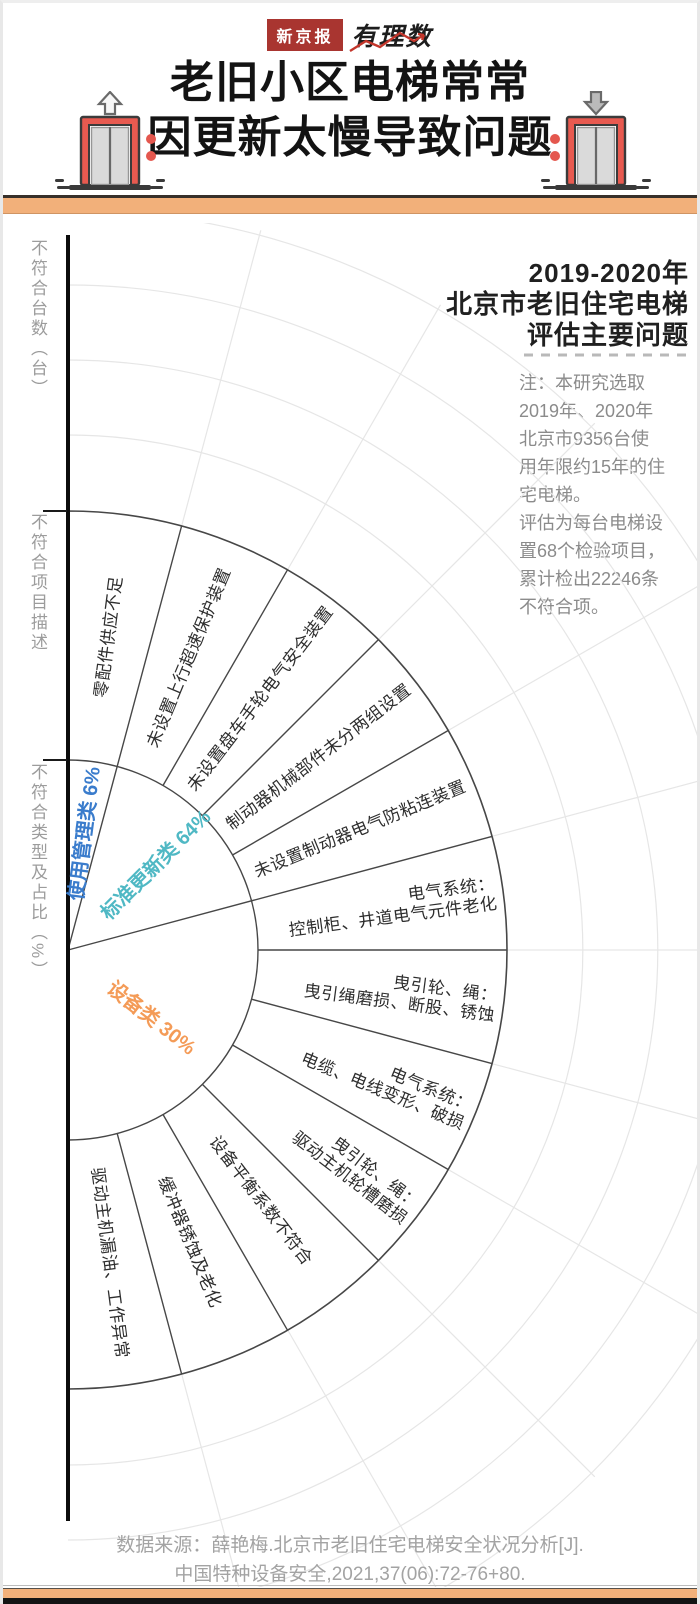 The height and width of the screenshot is (1604, 700). I want to click on axis-section-items: 不符合项目描述, so click(37, 583).